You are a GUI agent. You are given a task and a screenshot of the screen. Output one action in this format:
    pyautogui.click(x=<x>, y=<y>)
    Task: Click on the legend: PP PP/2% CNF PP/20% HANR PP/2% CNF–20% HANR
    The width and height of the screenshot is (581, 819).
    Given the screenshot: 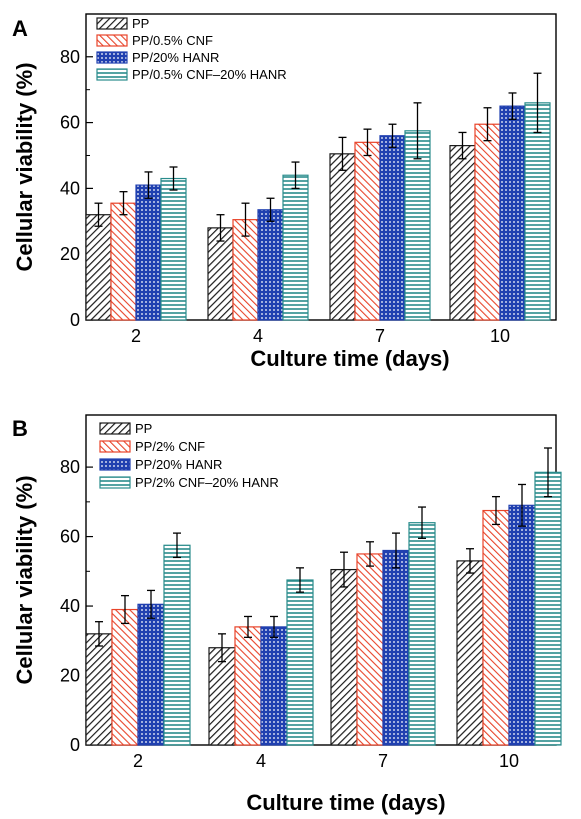 What is the action you would take?
    pyautogui.click(x=189, y=455)
    